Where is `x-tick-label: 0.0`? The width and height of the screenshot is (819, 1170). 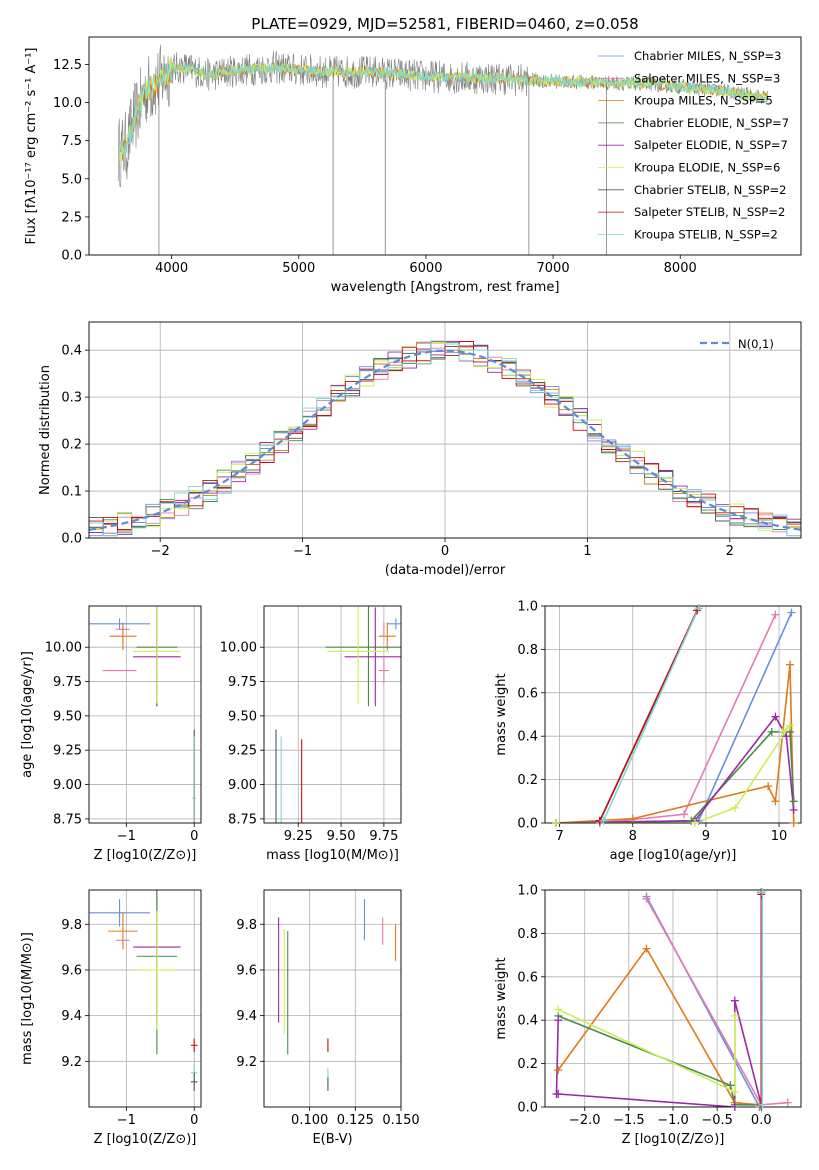
x-tick-label: 0.0 is located at coordinates (761, 1120).